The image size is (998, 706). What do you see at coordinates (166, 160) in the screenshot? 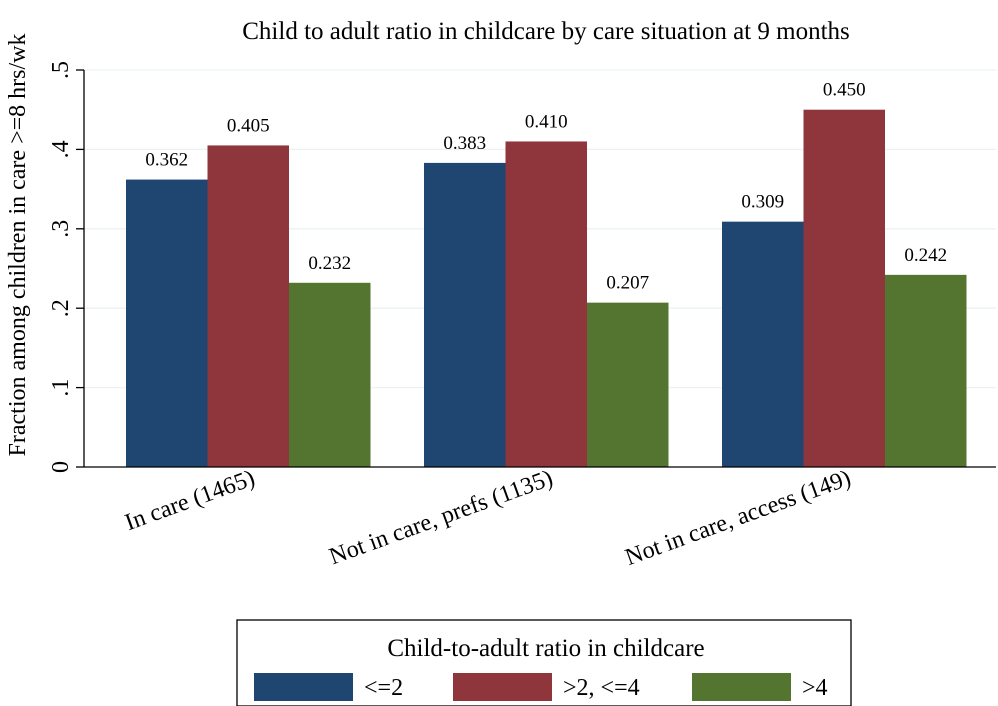
I see `bar-value-label: 0.362` at bounding box center [166, 160].